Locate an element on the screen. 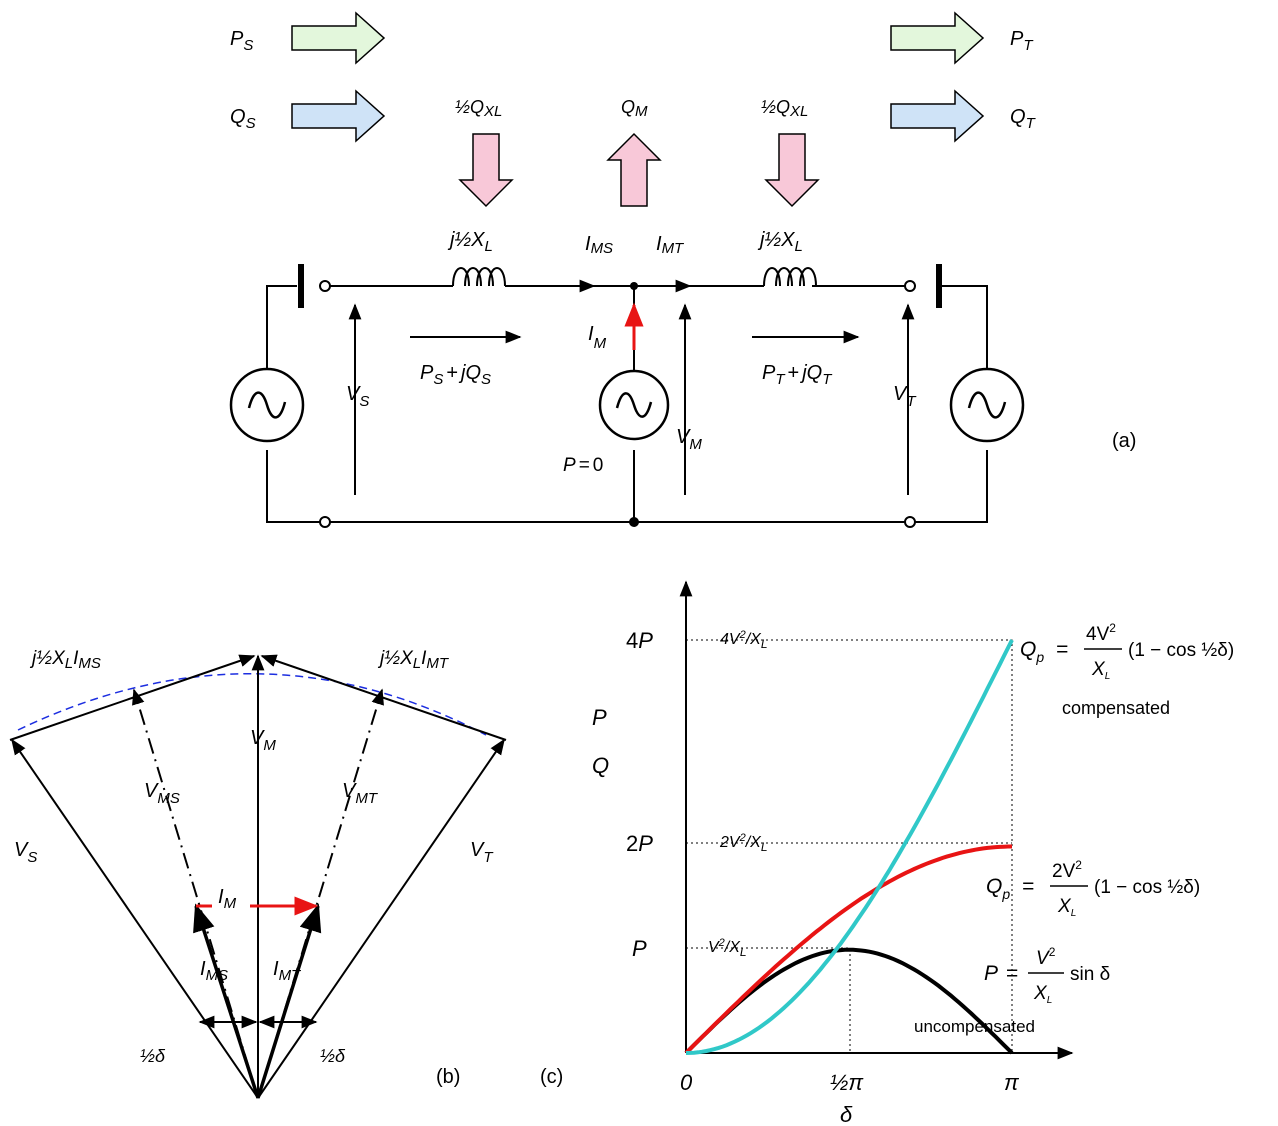  i-mt-label: IMT is located at coordinates (670, 245).